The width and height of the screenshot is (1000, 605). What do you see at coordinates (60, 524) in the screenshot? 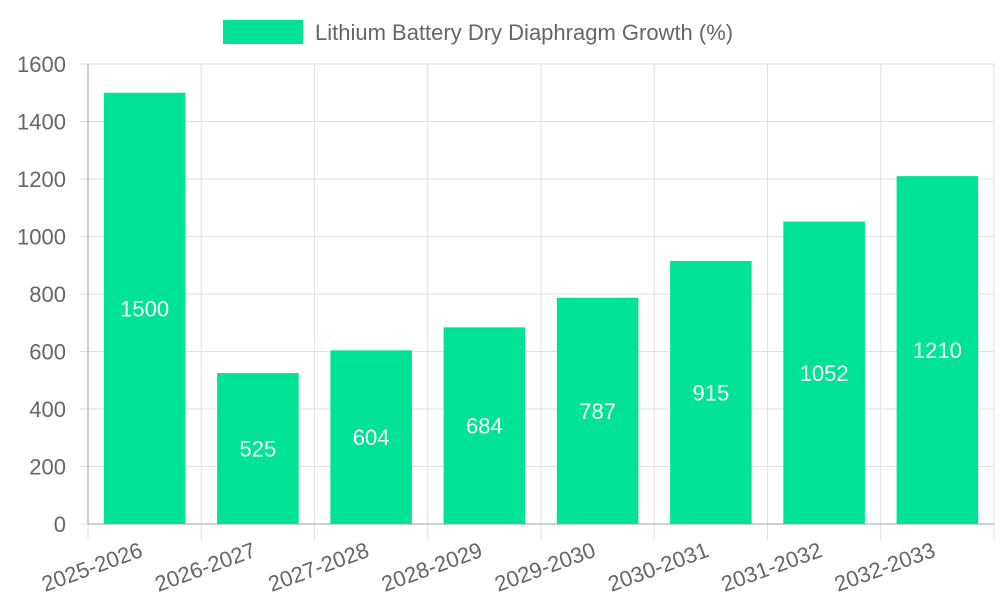
I see `y-tick-label: 0` at bounding box center [60, 524].